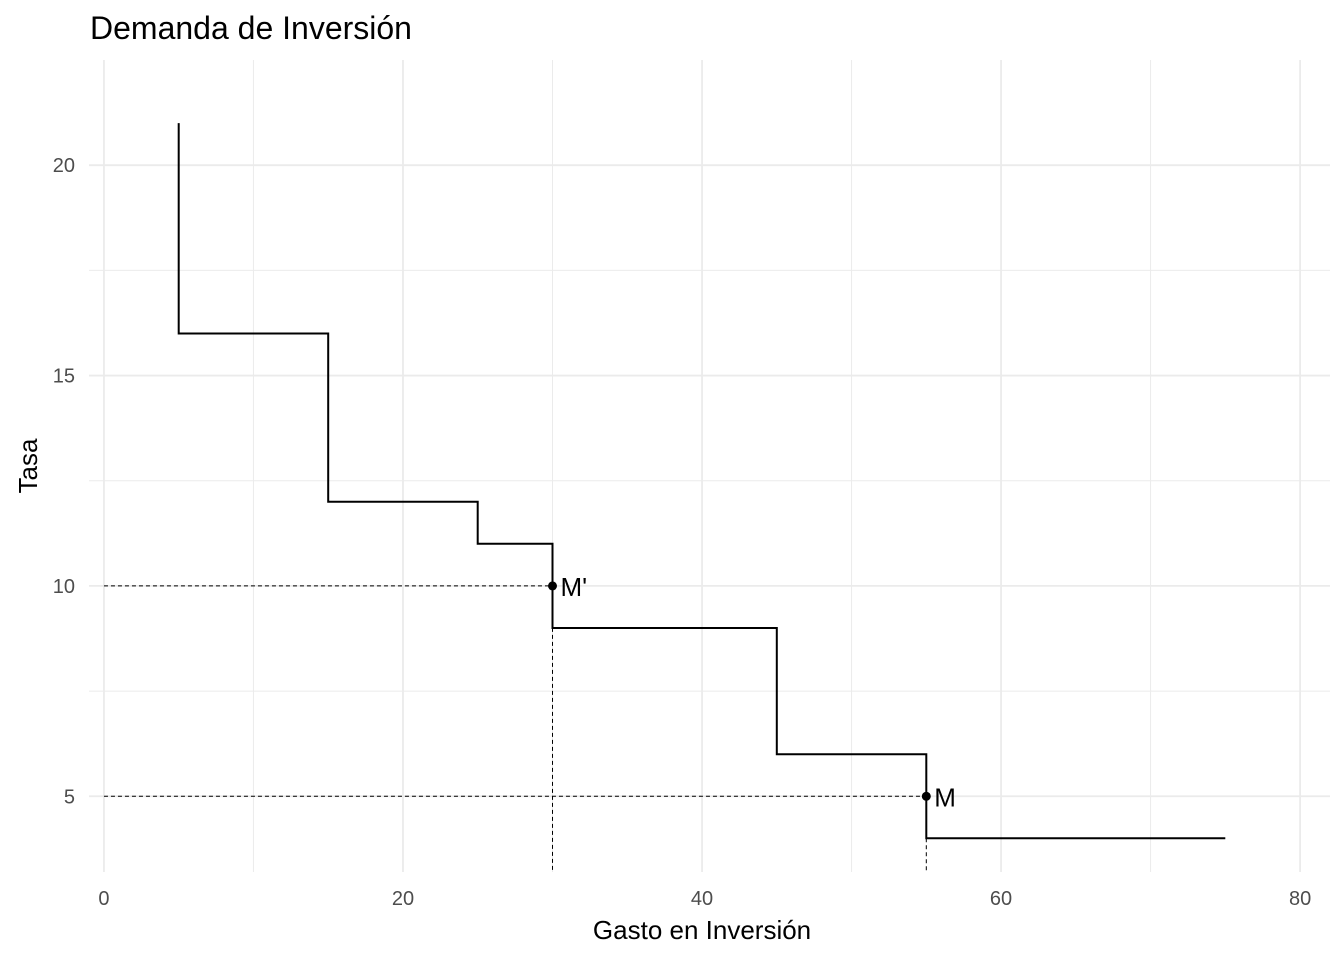 The image size is (1344, 960). What do you see at coordinates (28, 465) in the screenshot?
I see `y-axis-title: Tasa` at bounding box center [28, 465].